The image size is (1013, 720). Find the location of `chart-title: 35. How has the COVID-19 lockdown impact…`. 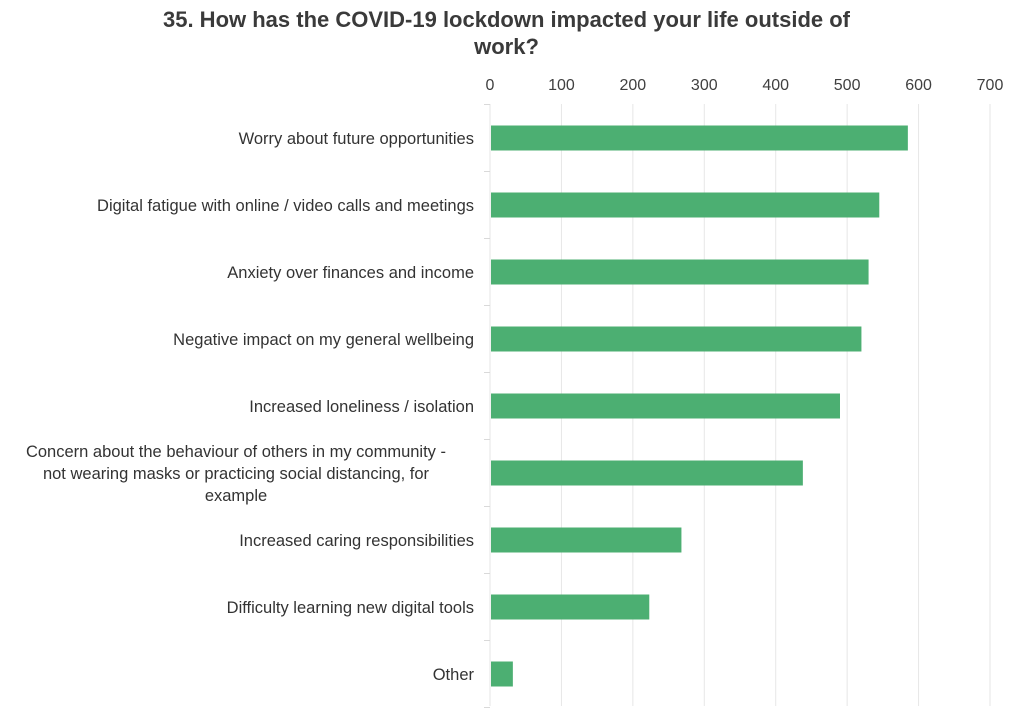

chart-title: 35. How has the COVID-19 lockdown impact… is located at coordinates (506, 33).